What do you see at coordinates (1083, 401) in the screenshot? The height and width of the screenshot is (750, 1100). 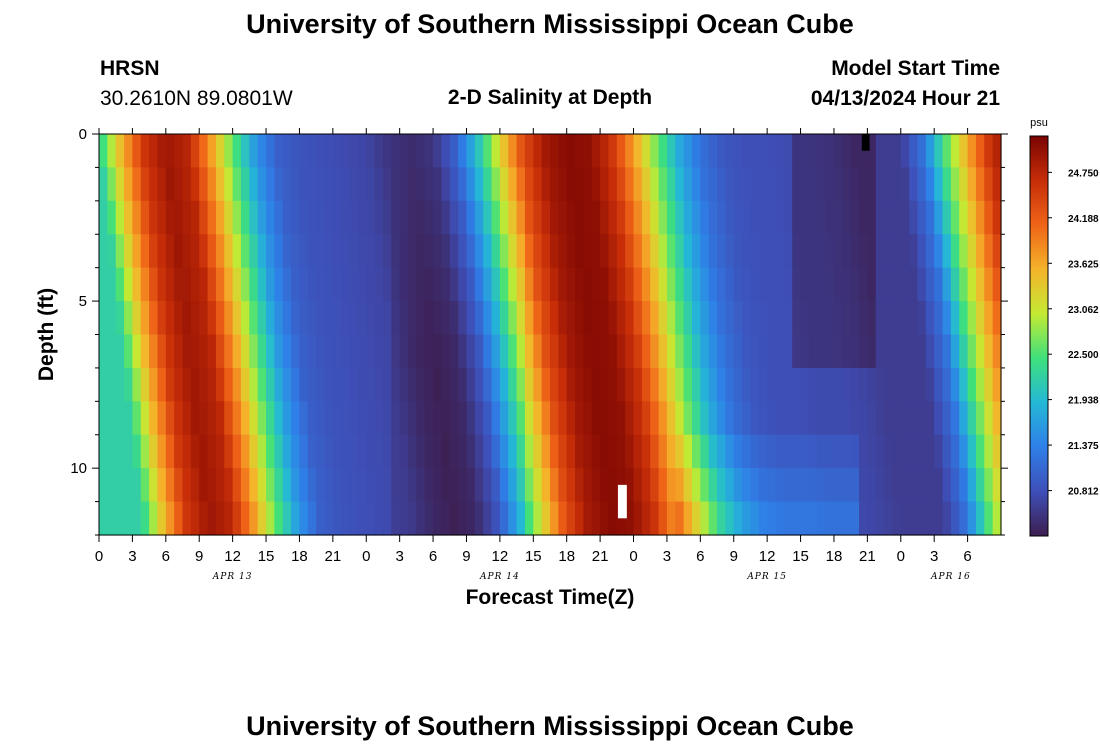 I see `colorbar-label: 21.938` at bounding box center [1083, 401].